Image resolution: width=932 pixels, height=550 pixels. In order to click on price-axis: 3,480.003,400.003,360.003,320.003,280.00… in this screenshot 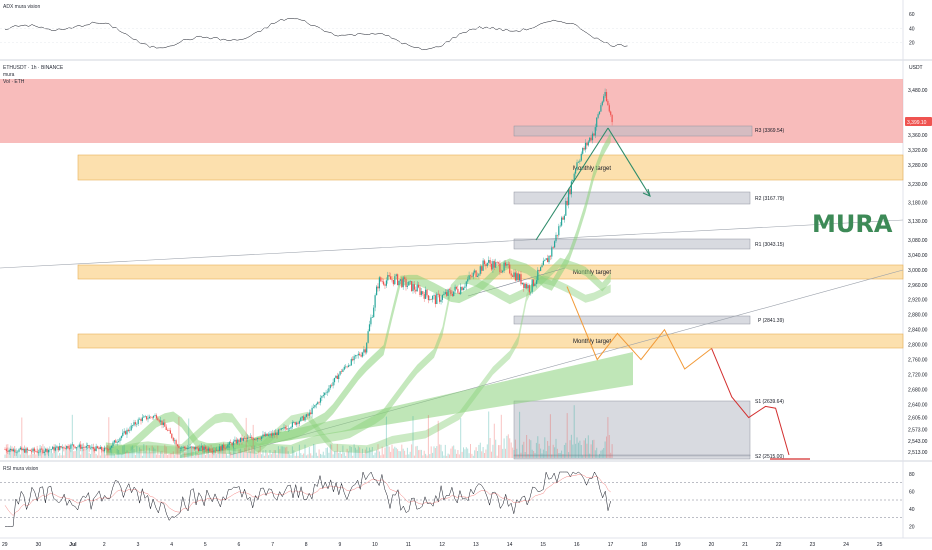, I will do `click(918, 272)`.